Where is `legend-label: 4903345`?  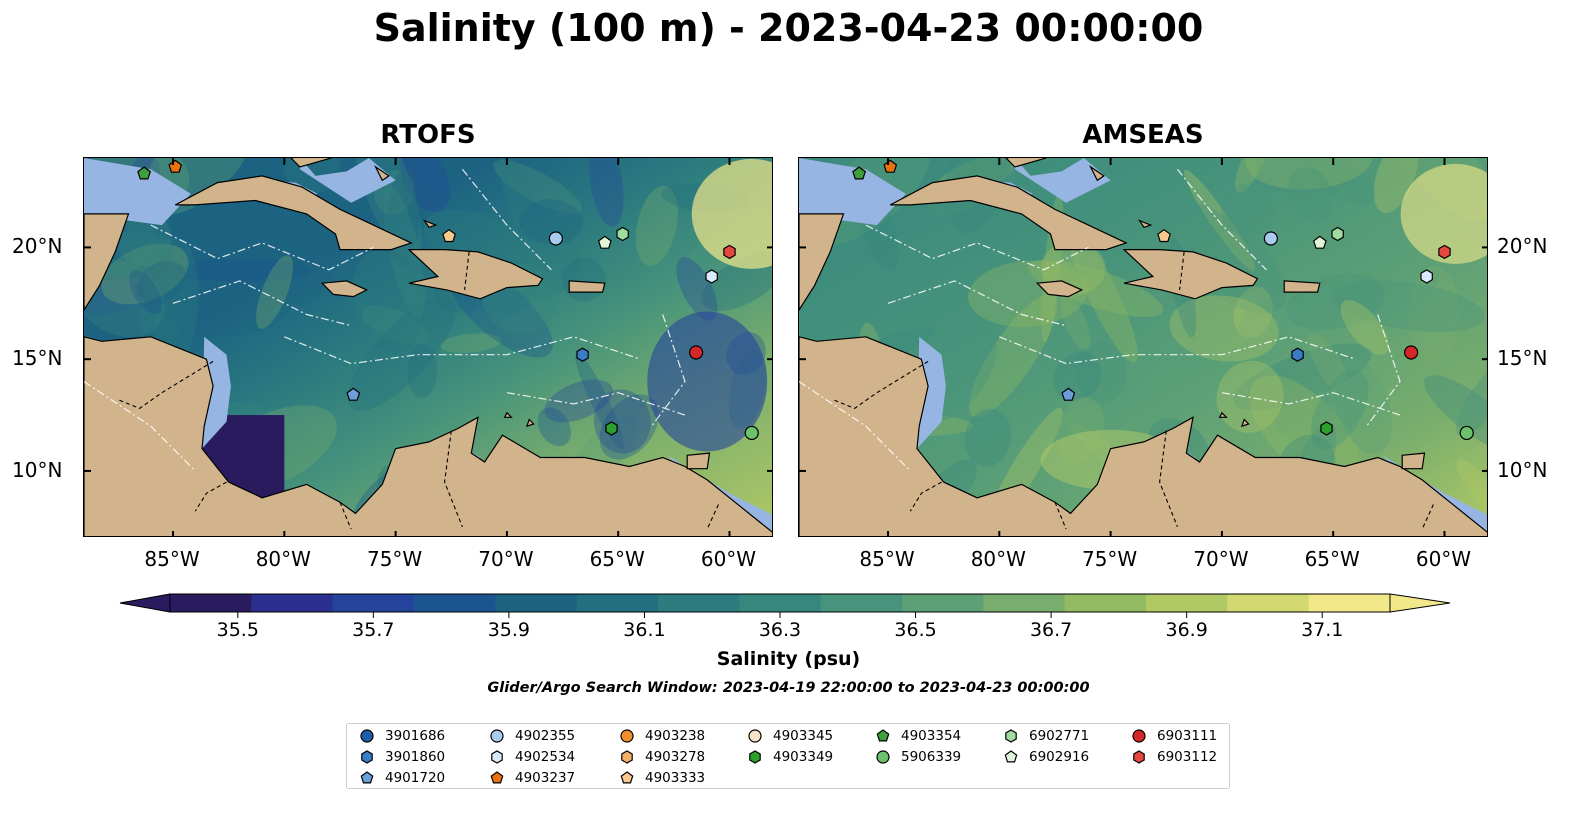
legend-label: 4903345 is located at coordinates (803, 736).